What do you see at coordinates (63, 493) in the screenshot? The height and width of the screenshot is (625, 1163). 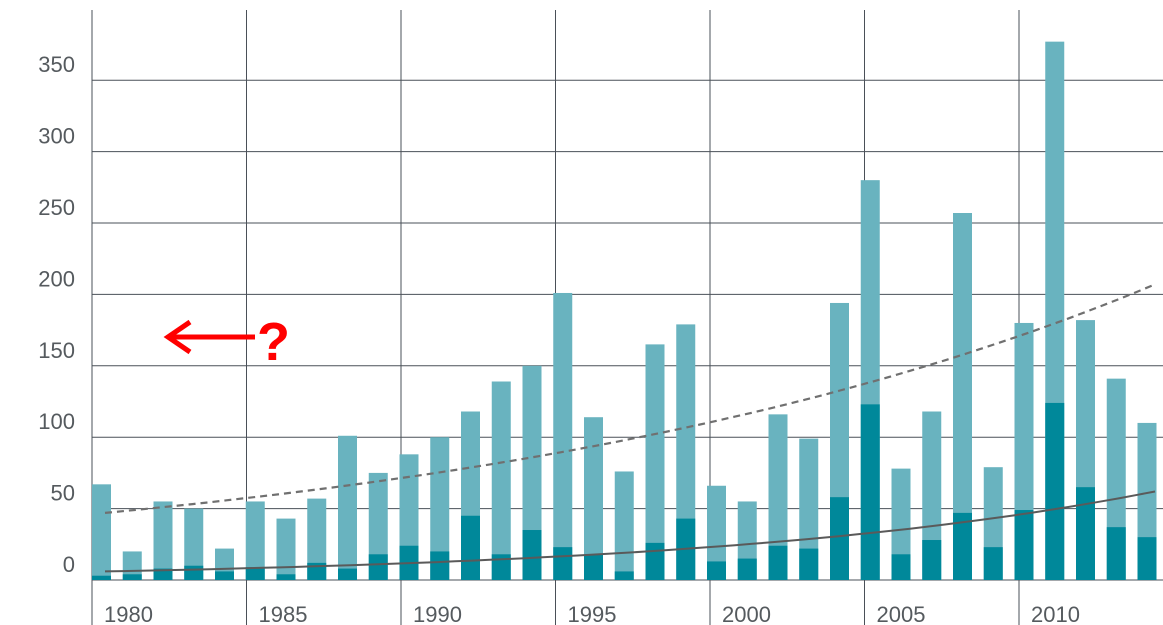 I see `y-tick-label: 50` at bounding box center [63, 493].